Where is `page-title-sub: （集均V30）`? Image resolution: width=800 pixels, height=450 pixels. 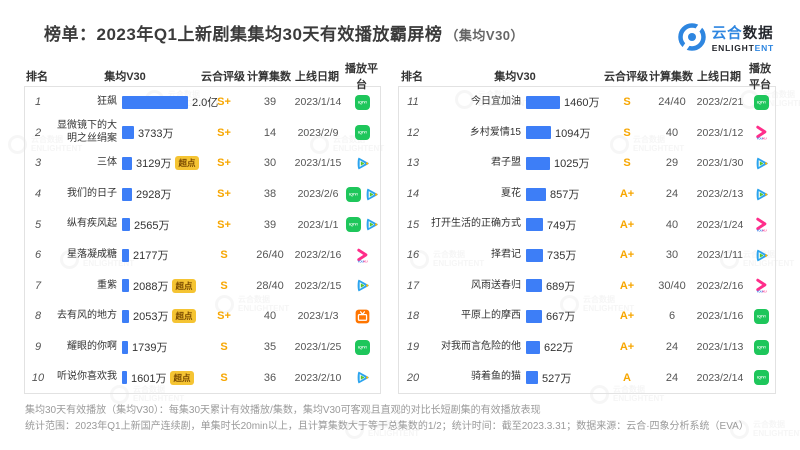
page-title-sub: （集均V30） is located at coordinates (485, 35).